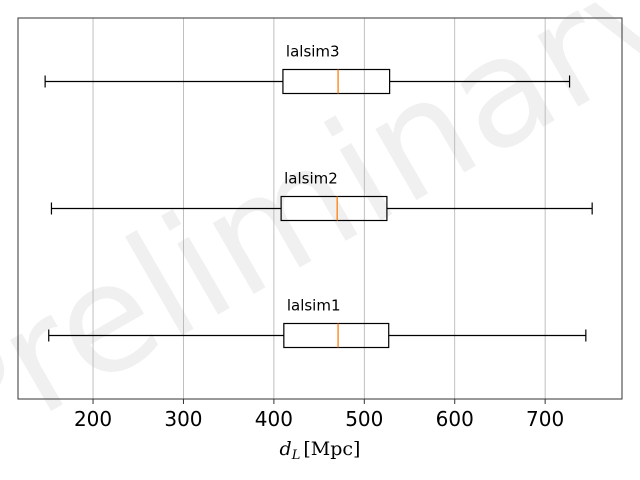  I want to click on series-label: lalsim3, so click(313, 52).